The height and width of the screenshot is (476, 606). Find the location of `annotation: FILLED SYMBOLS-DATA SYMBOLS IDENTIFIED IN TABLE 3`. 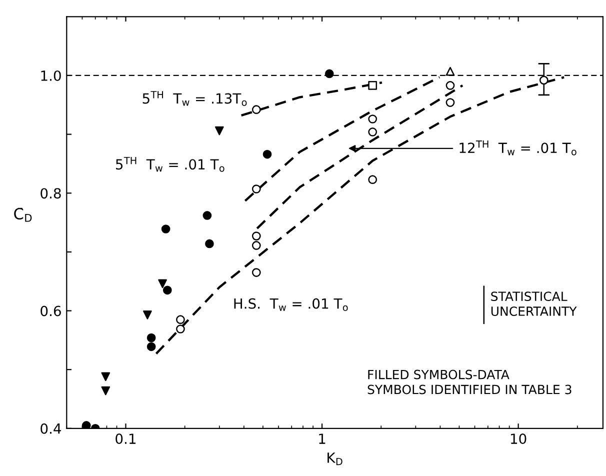

annotation: FILLED SYMBOLS-DATA SYMBOLS IDENTIFIED IN TABLE 3 is located at coordinates (470, 382).